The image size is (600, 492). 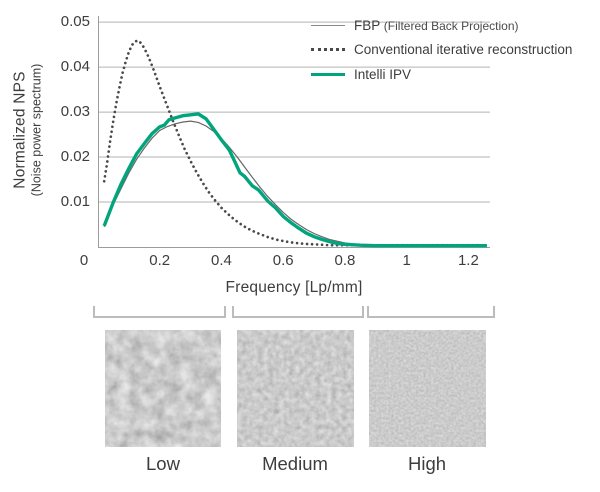 What do you see at coordinates (383, 74) in the screenshot?
I see `legend-label-intelli-ipv: Intelli IPV` at bounding box center [383, 74].